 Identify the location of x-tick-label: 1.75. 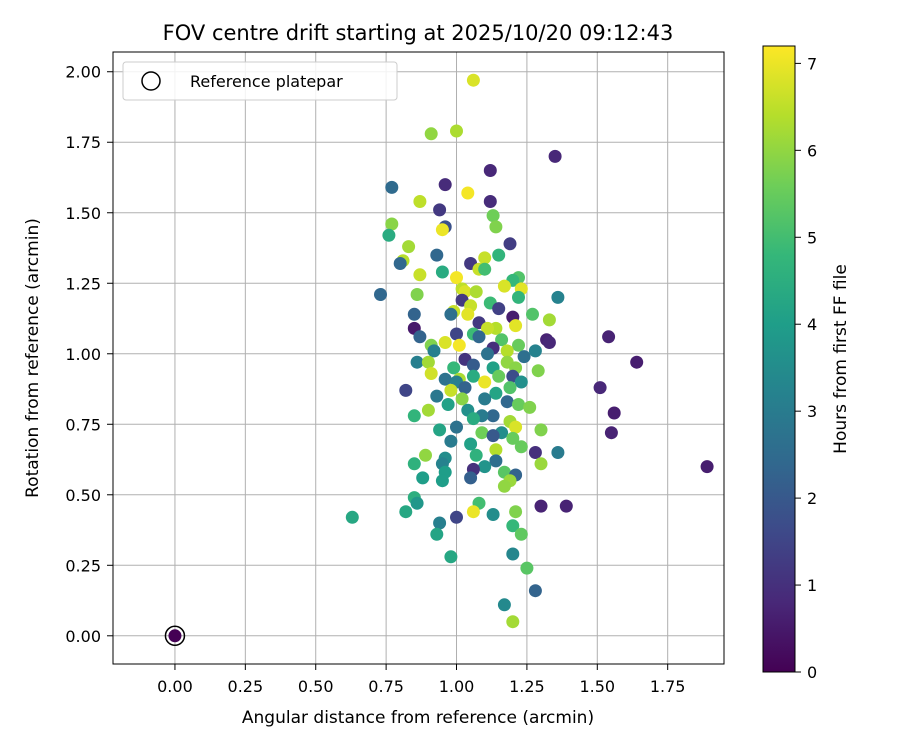
(668, 686).